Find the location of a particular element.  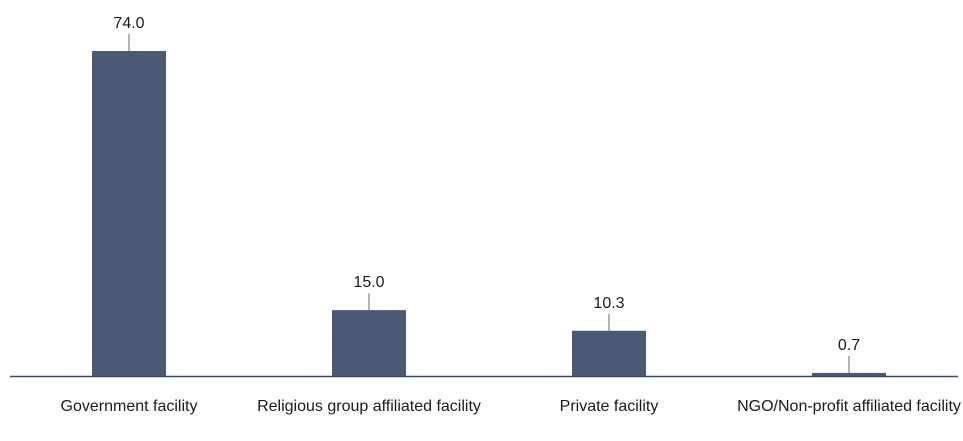

category-label-0: Government facility is located at coordinates (129, 406).